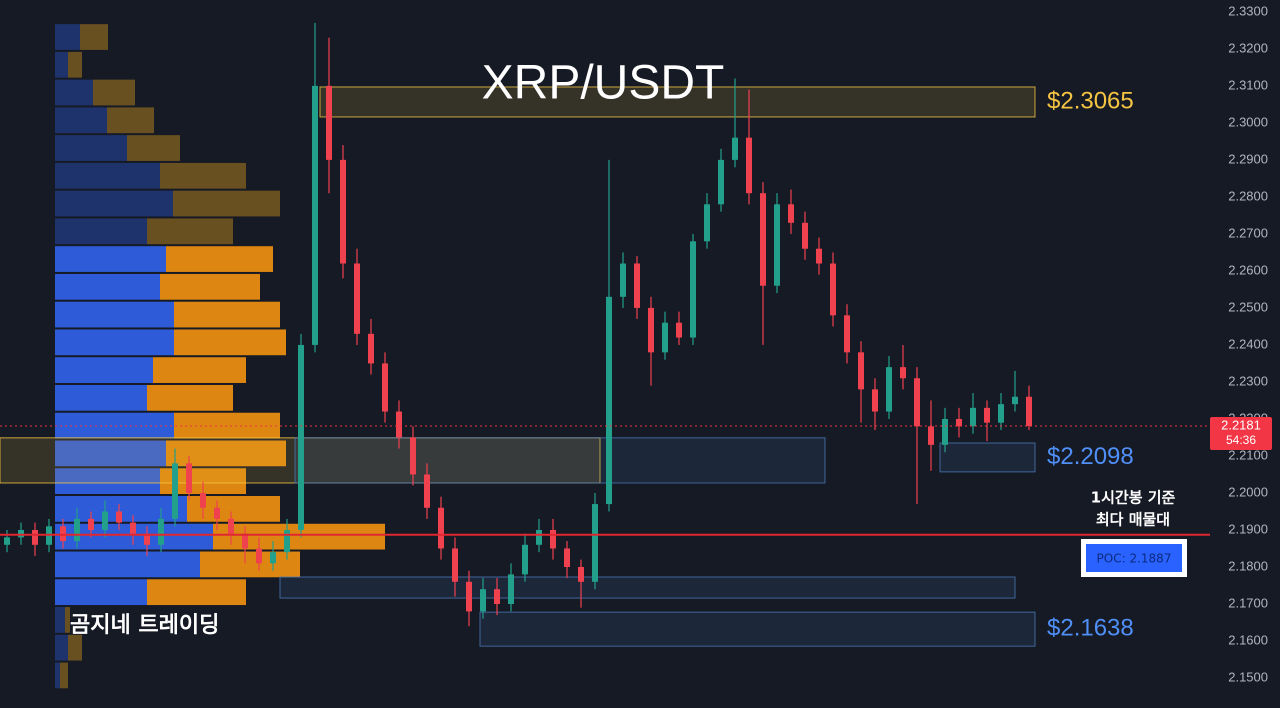 The image size is (1280, 708). Describe the element at coordinates (1248, 380) in the screenshot. I see `y-tick-label: 2.2300` at that location.